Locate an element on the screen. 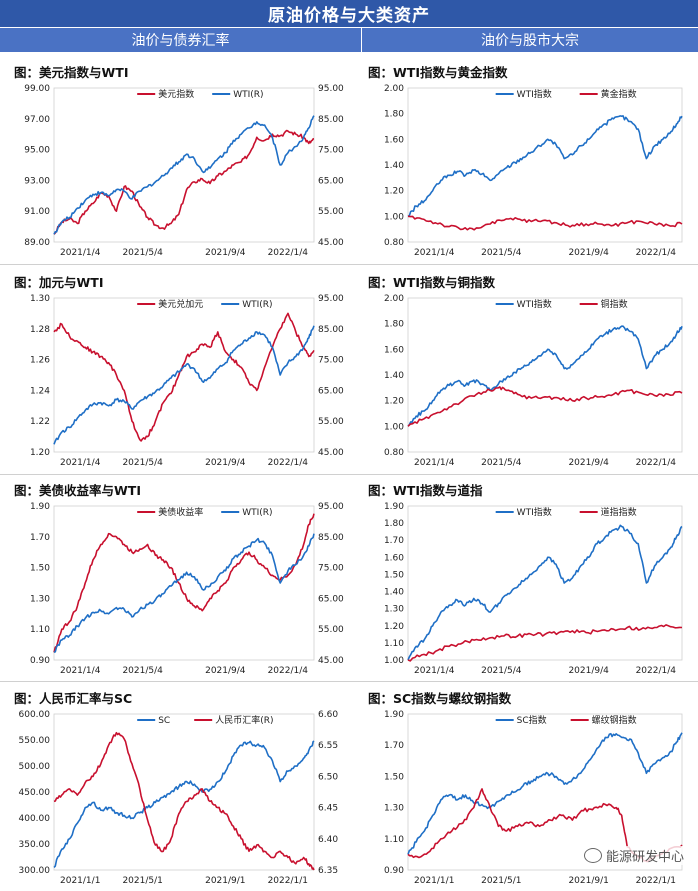 Image resolution: width=698 pixels, height=891 pixels. y-left-tick-label: 93.00 is located at coordinates (37, 181).